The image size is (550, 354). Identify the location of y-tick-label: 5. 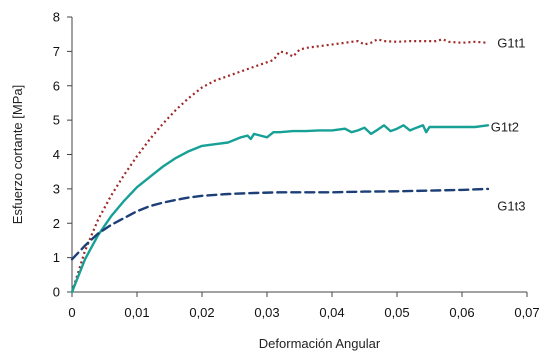
(56, 120).